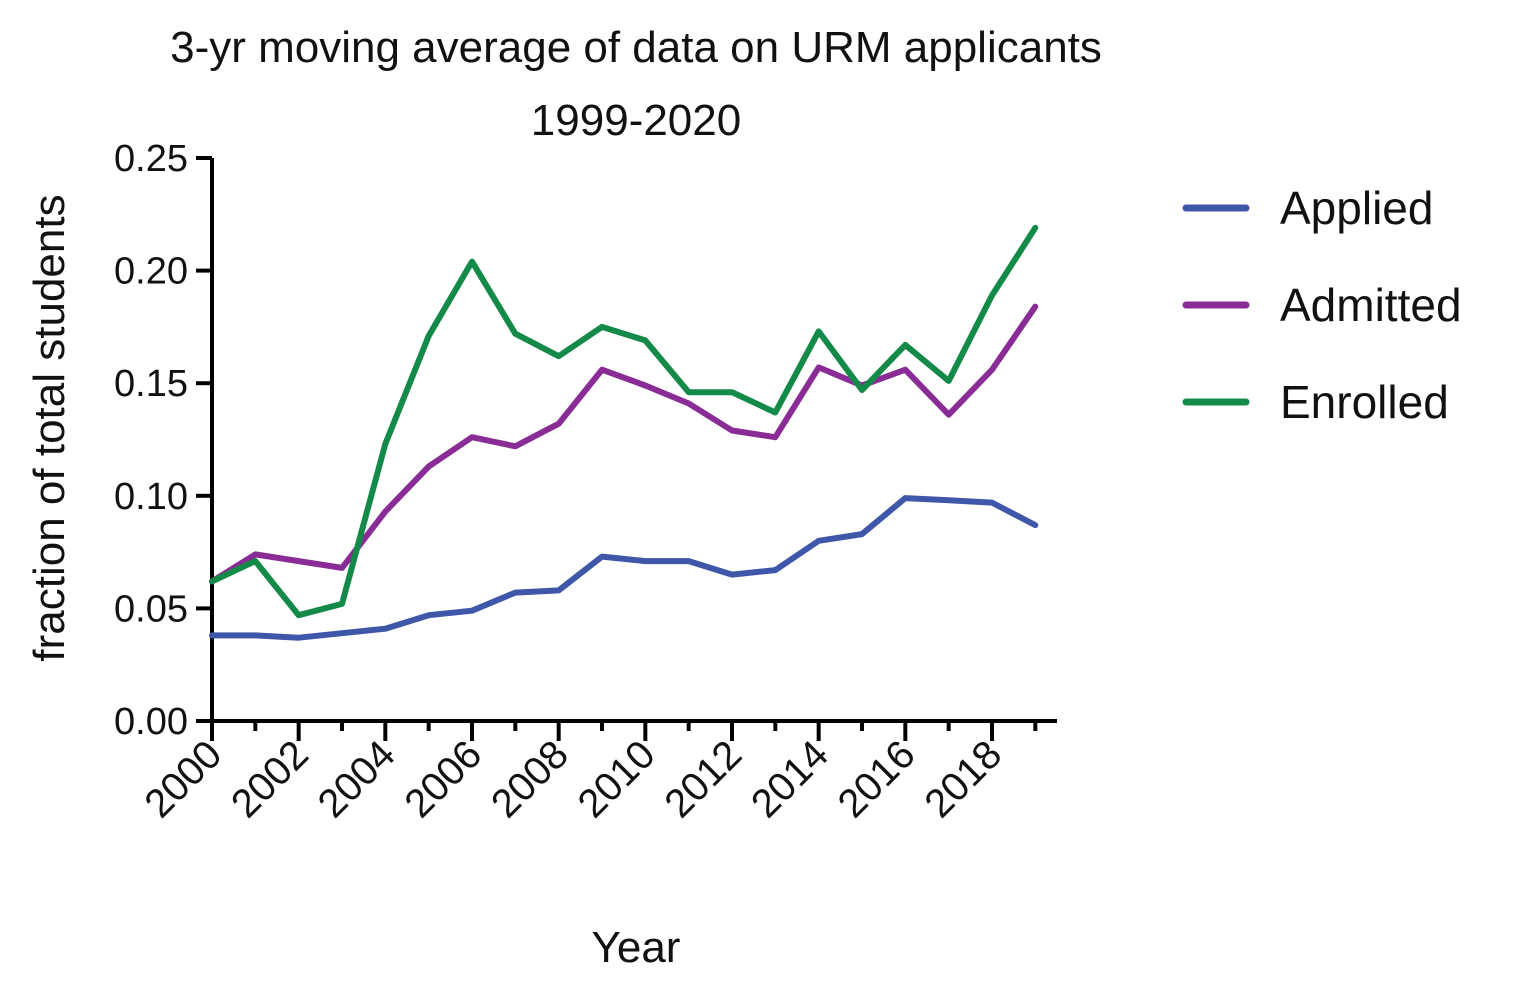 This screenshot has height=989, width=1536. What do you see at coordinates (636, 120) in the screenshot?
I see `chart-title-line-2: 1999-2020` at bounding box center [636, 120].